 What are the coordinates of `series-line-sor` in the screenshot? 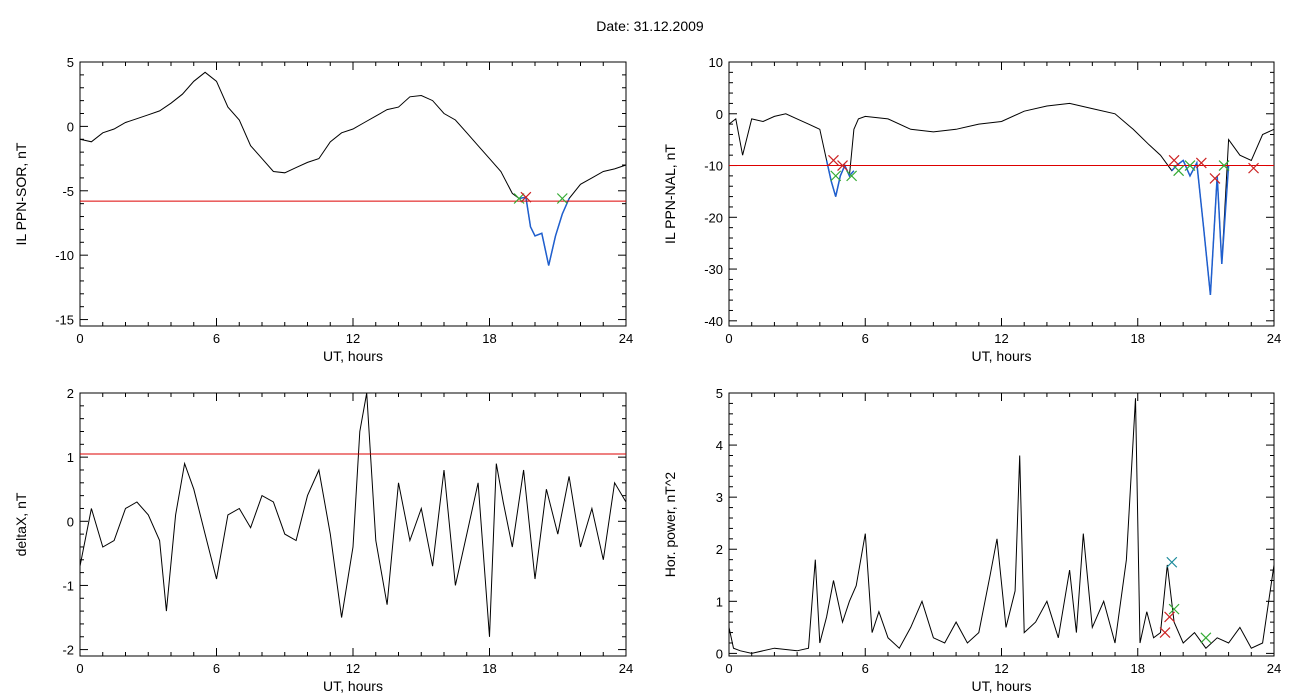 It's located at (353, 168).